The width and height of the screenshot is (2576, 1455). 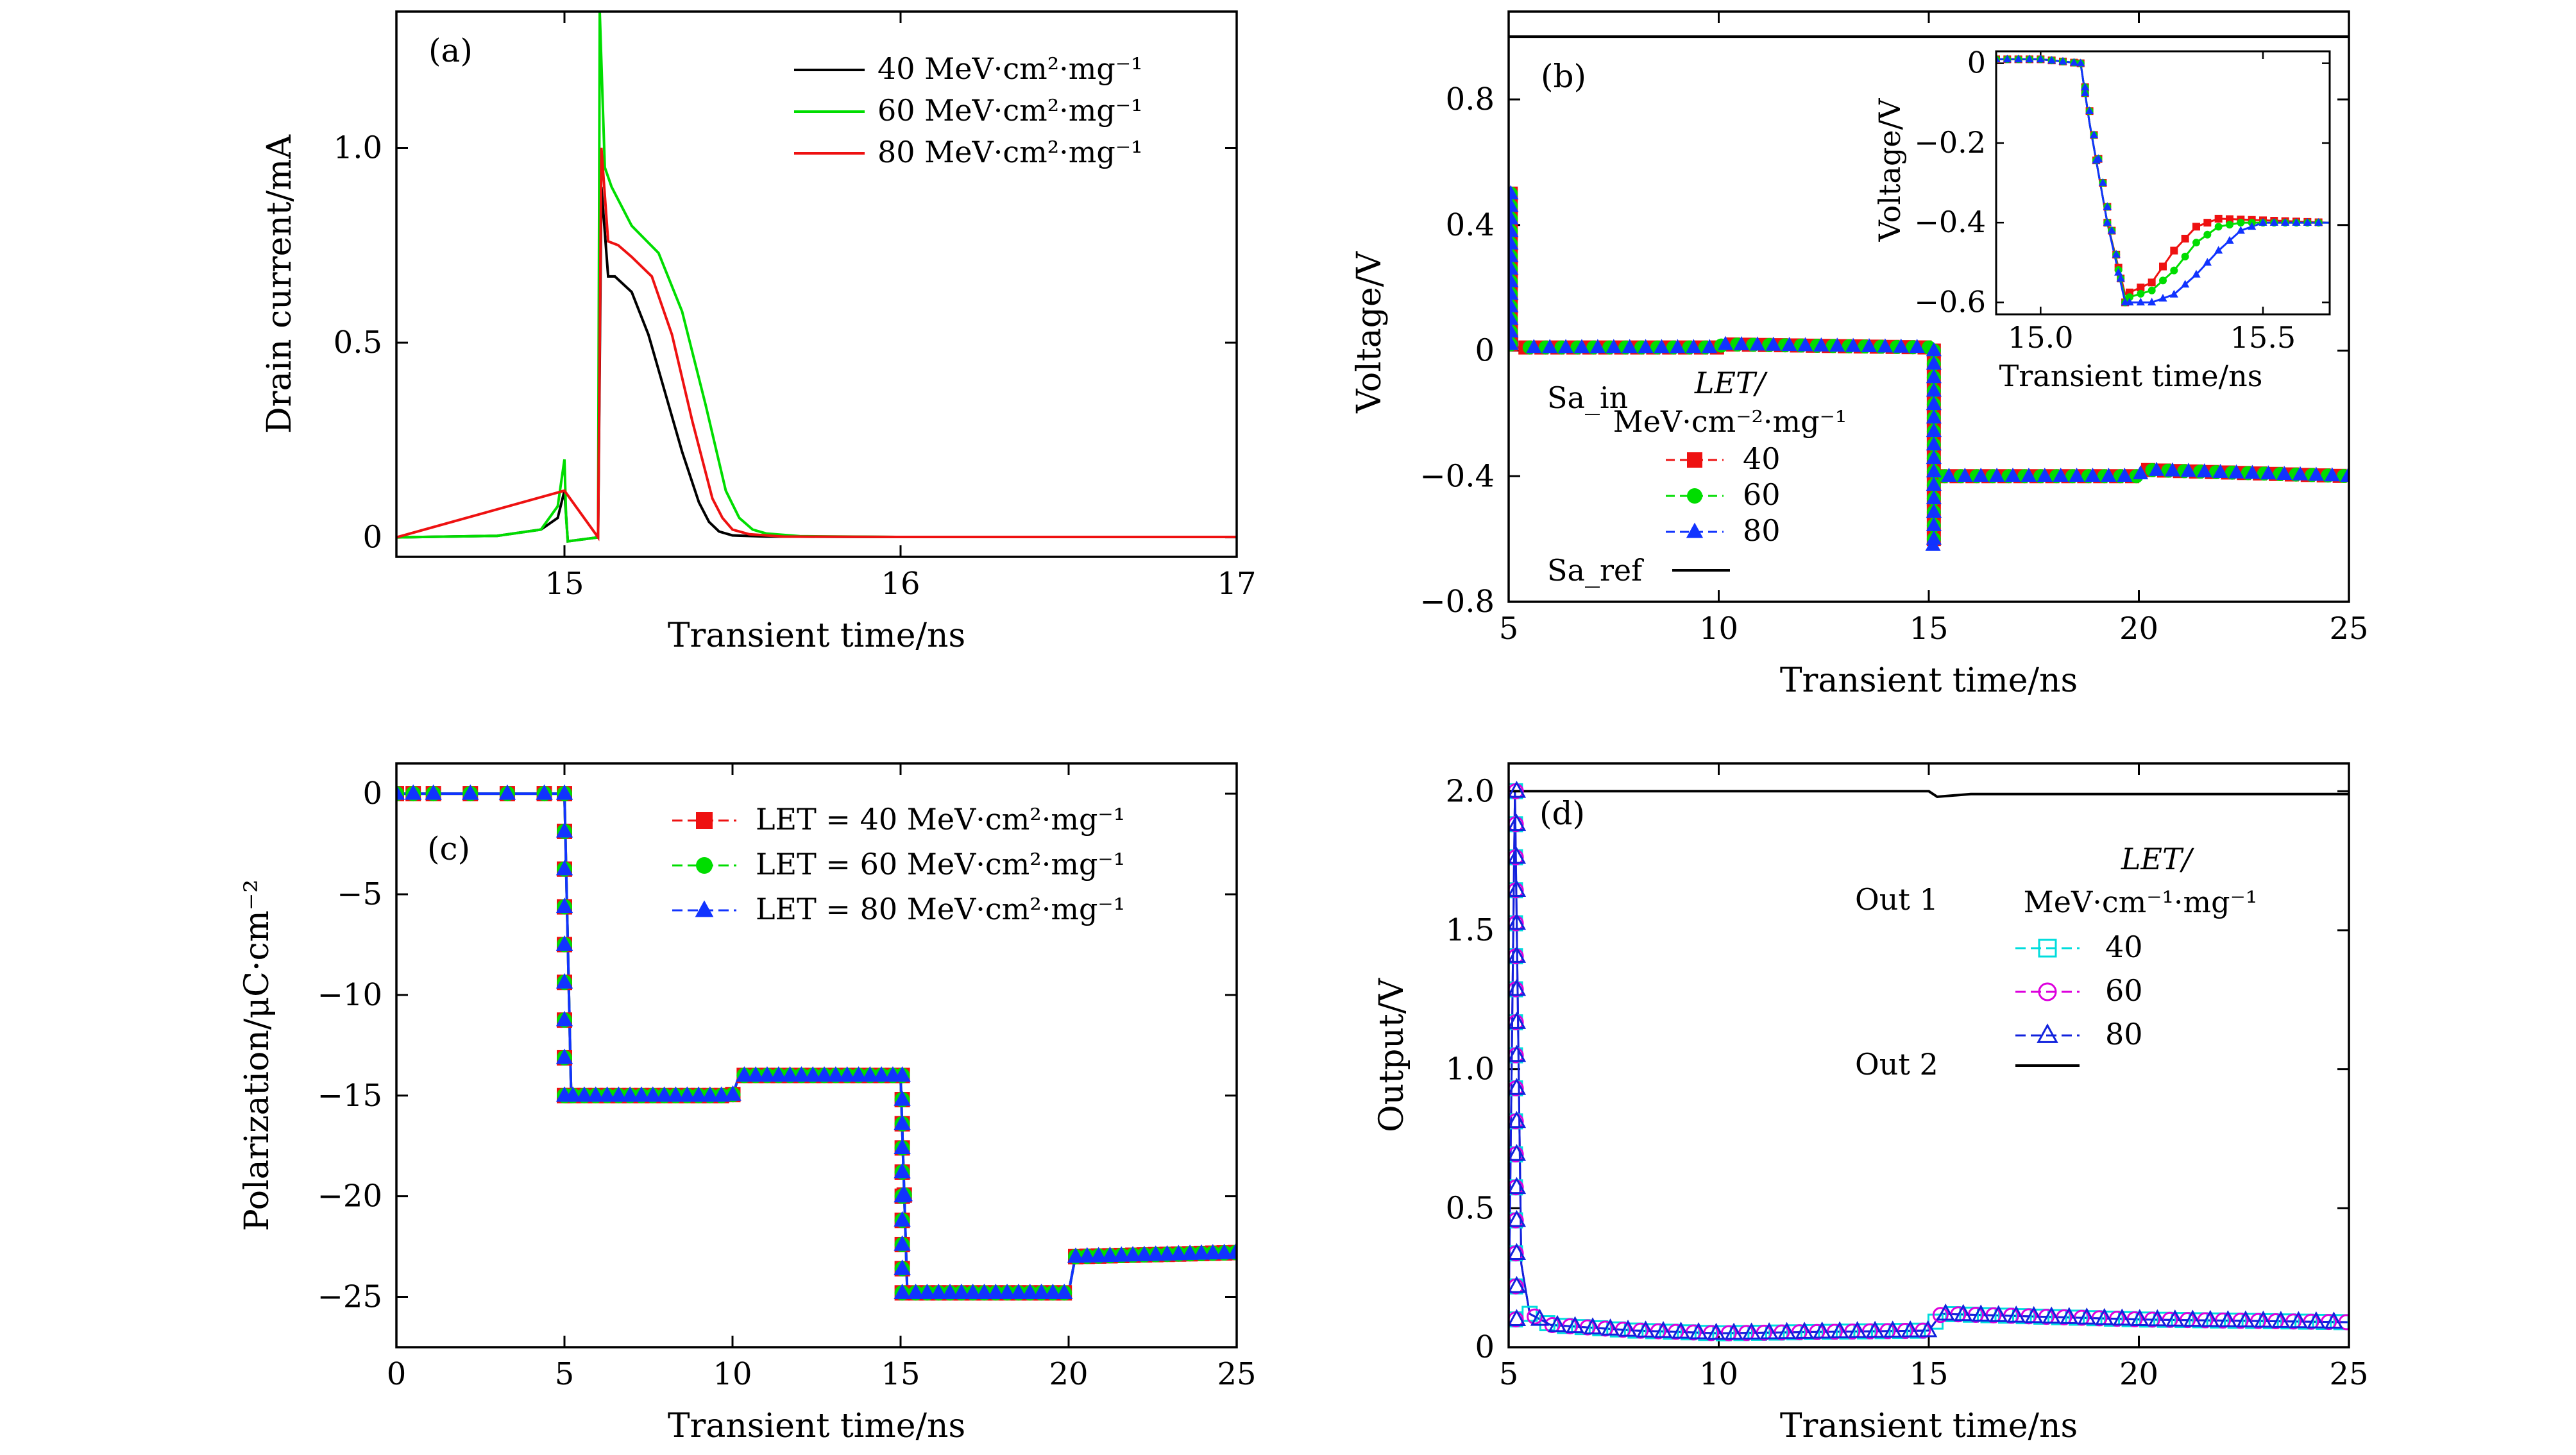 I want to click on plot-frame, so click(x=1928, y=306).